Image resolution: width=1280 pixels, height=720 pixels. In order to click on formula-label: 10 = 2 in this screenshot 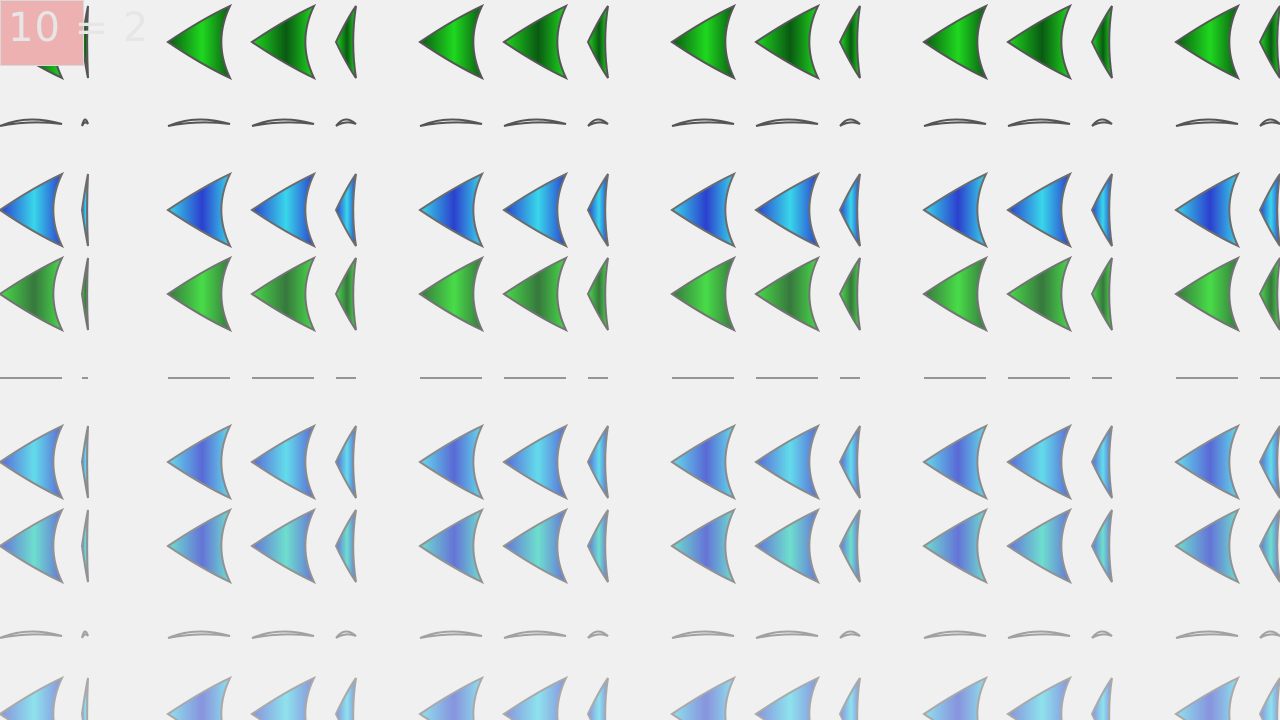, I will do `click(79, 28)`.